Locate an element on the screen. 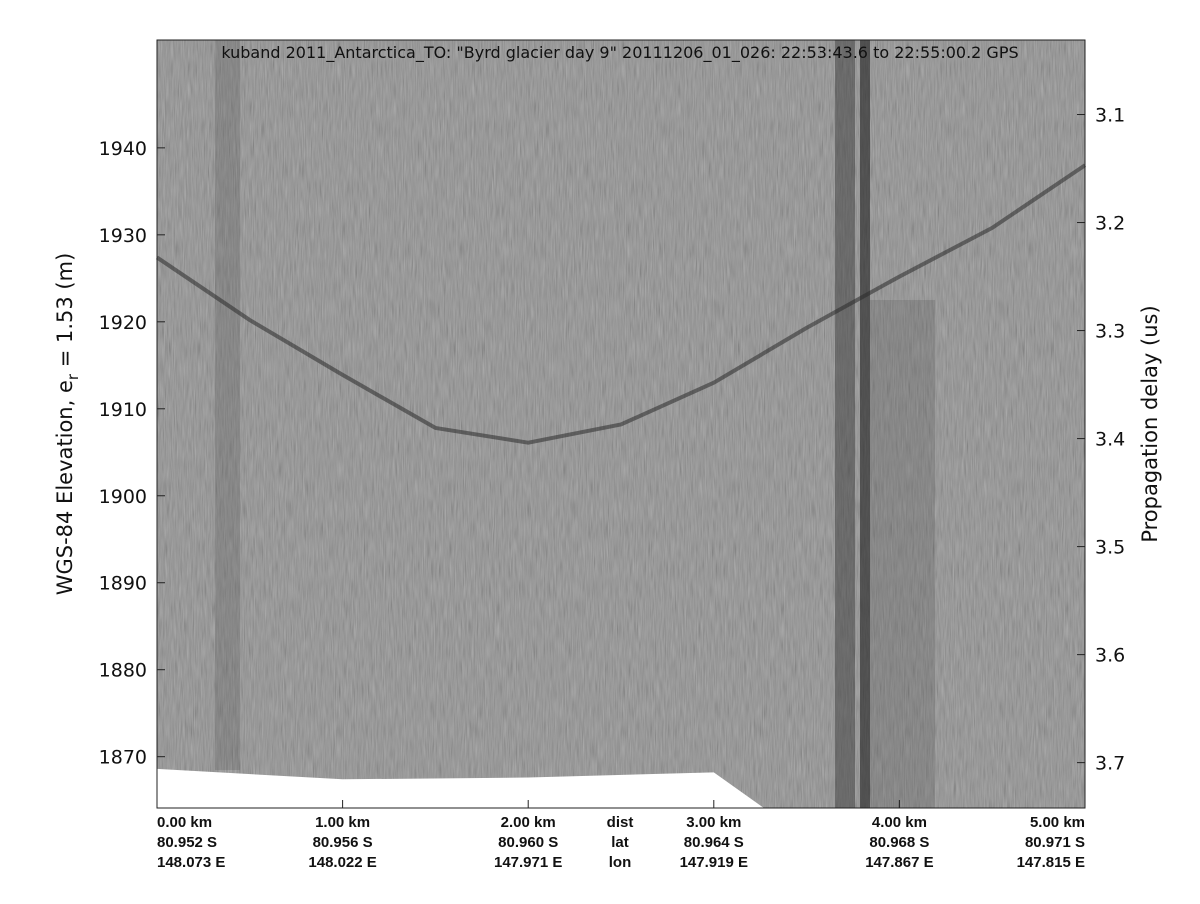 This screenshot has width=1200, height=904. y-label-rest: = 1.53 (m) is located at coordinates (65, 313).